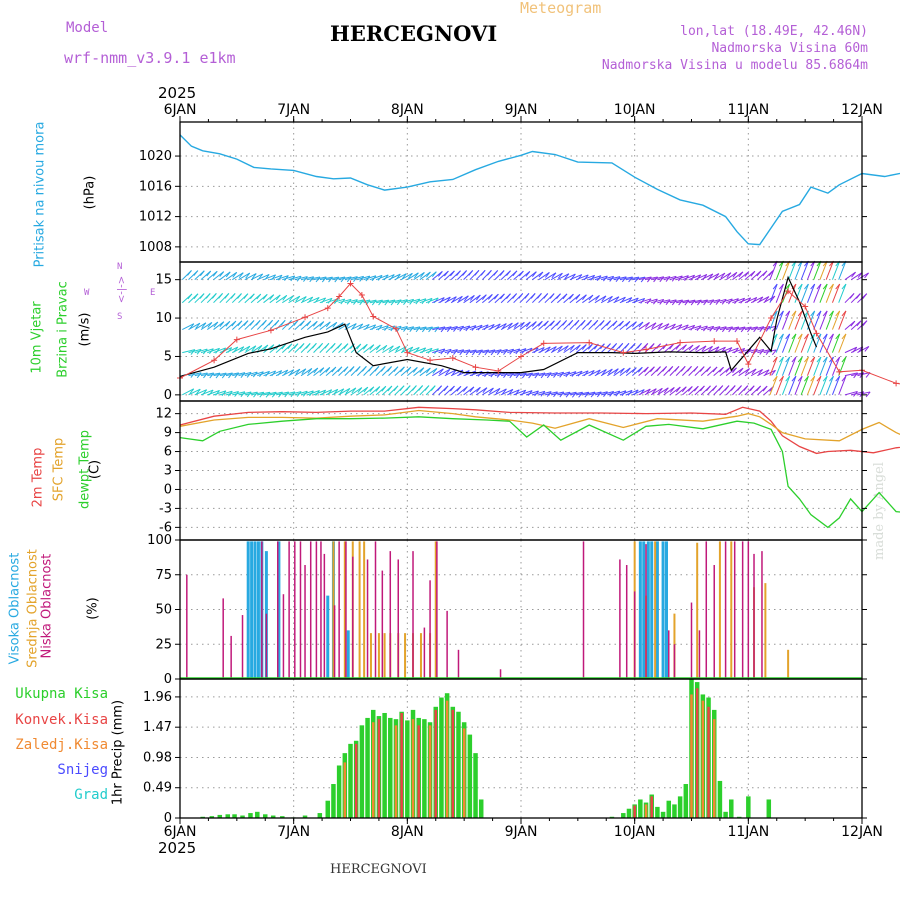  Describe the element at coordinates (521, 832) in the screenshot. I see `x-tick-label-bottom: 9JAN` at that location.